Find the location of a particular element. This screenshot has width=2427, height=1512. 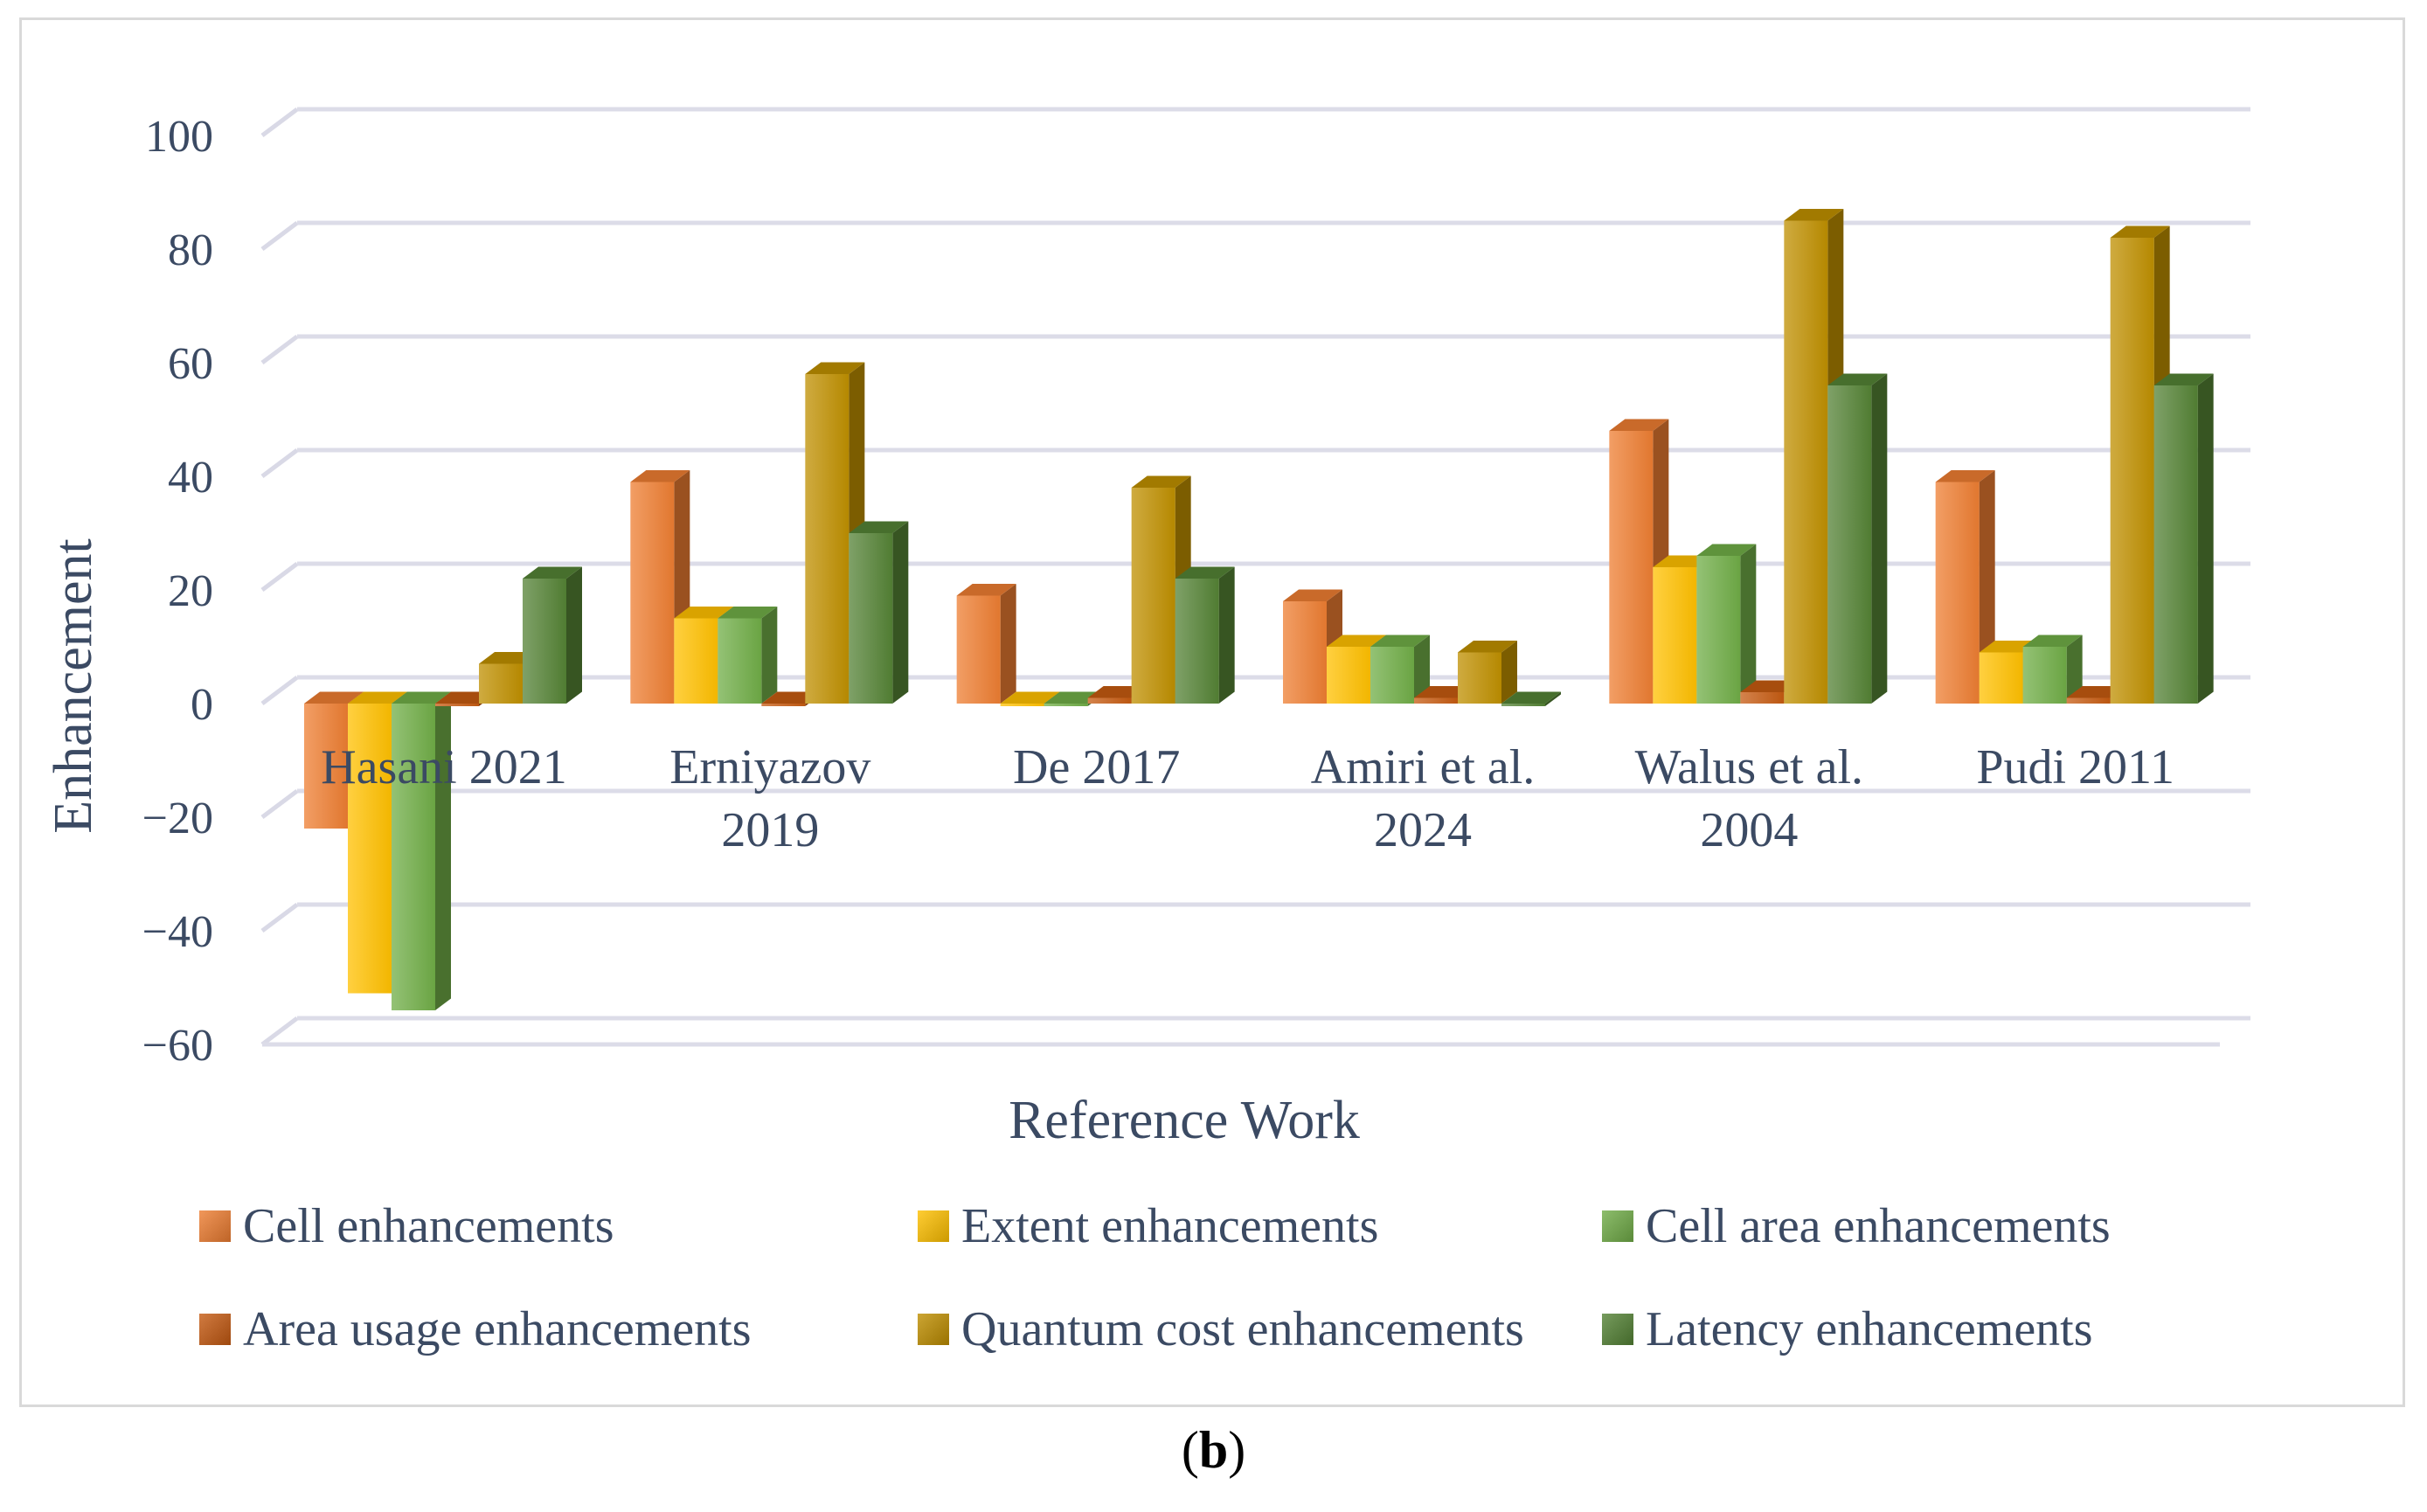

x-category-label: Pudi 2011 is located at coordinates (2075, 767).